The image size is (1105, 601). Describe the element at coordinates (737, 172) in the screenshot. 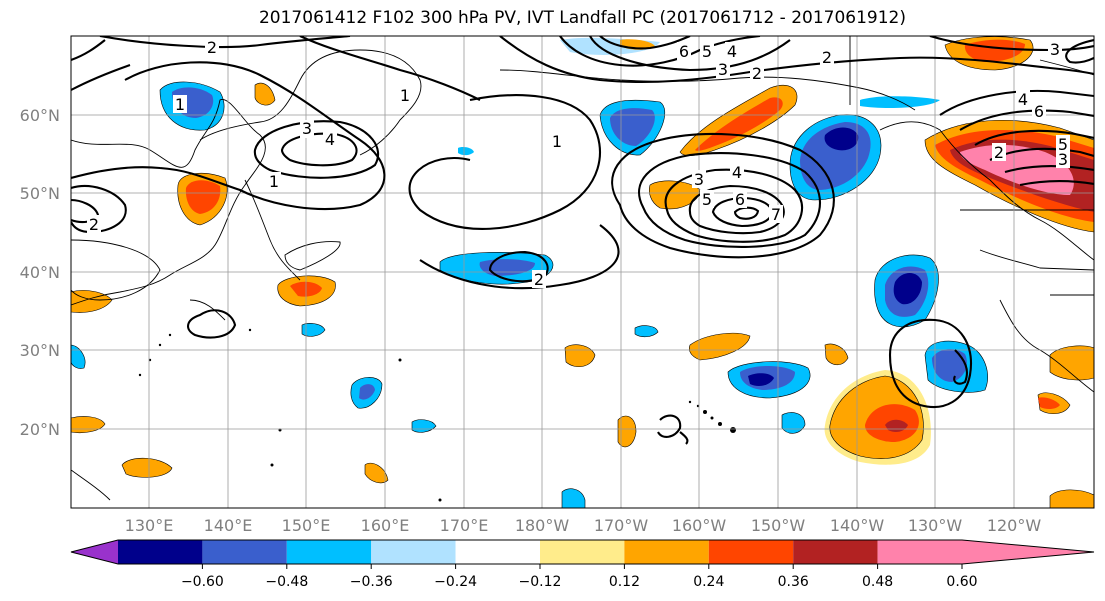

I see `contour-label-4-low: 4` at that location.